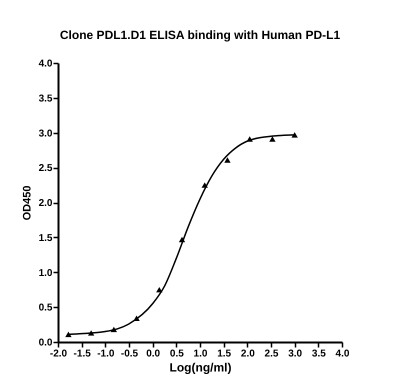 Image resolution: width=400 pixels, height=388 pixels. I want to click on y-tick-label: 3.0, so click(45, 134).